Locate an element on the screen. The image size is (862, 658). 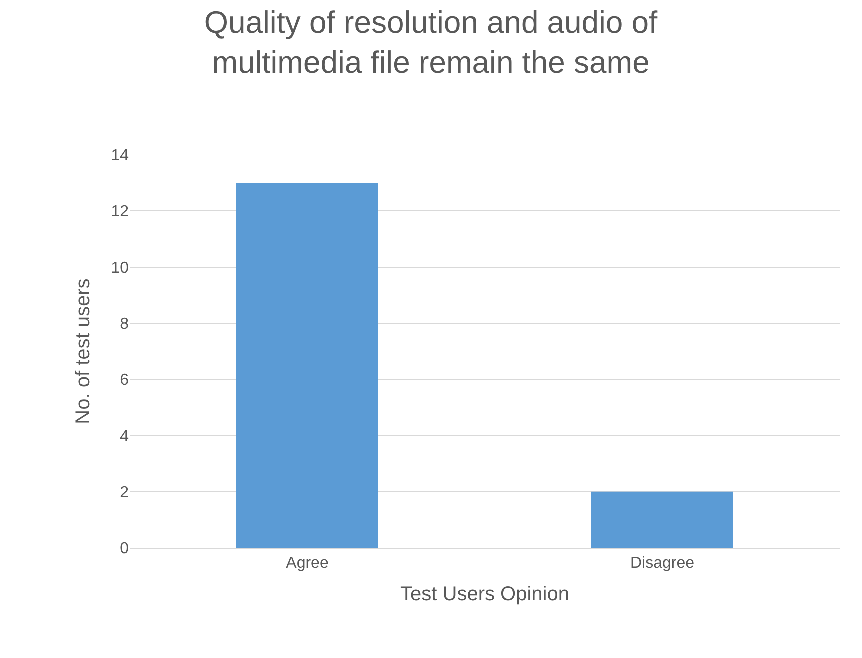
y-tick-label: 14 is located at coordinates (120, 156).